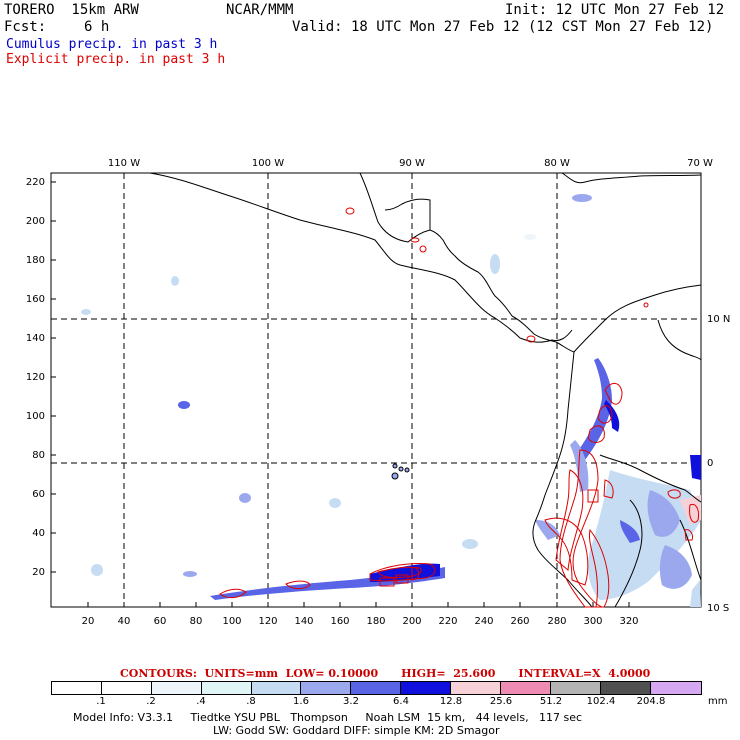 Image resolution: width=740 pixels, height=740 pixels. Describe the element at coordinates (268, 163) in the screenshot. I see `lon-label: 100 W` at that location.